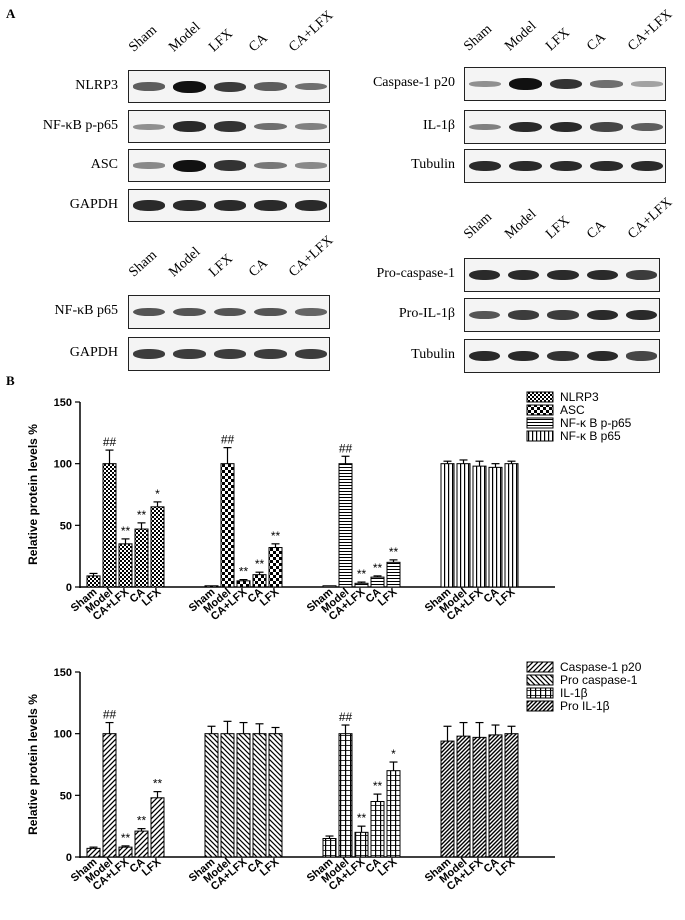 The width and height of the screenshot is (685, 920). Describe the element at coordinates (599, 680) in the screenshot. I see `legend-label: Pro caspase-1` at that location.